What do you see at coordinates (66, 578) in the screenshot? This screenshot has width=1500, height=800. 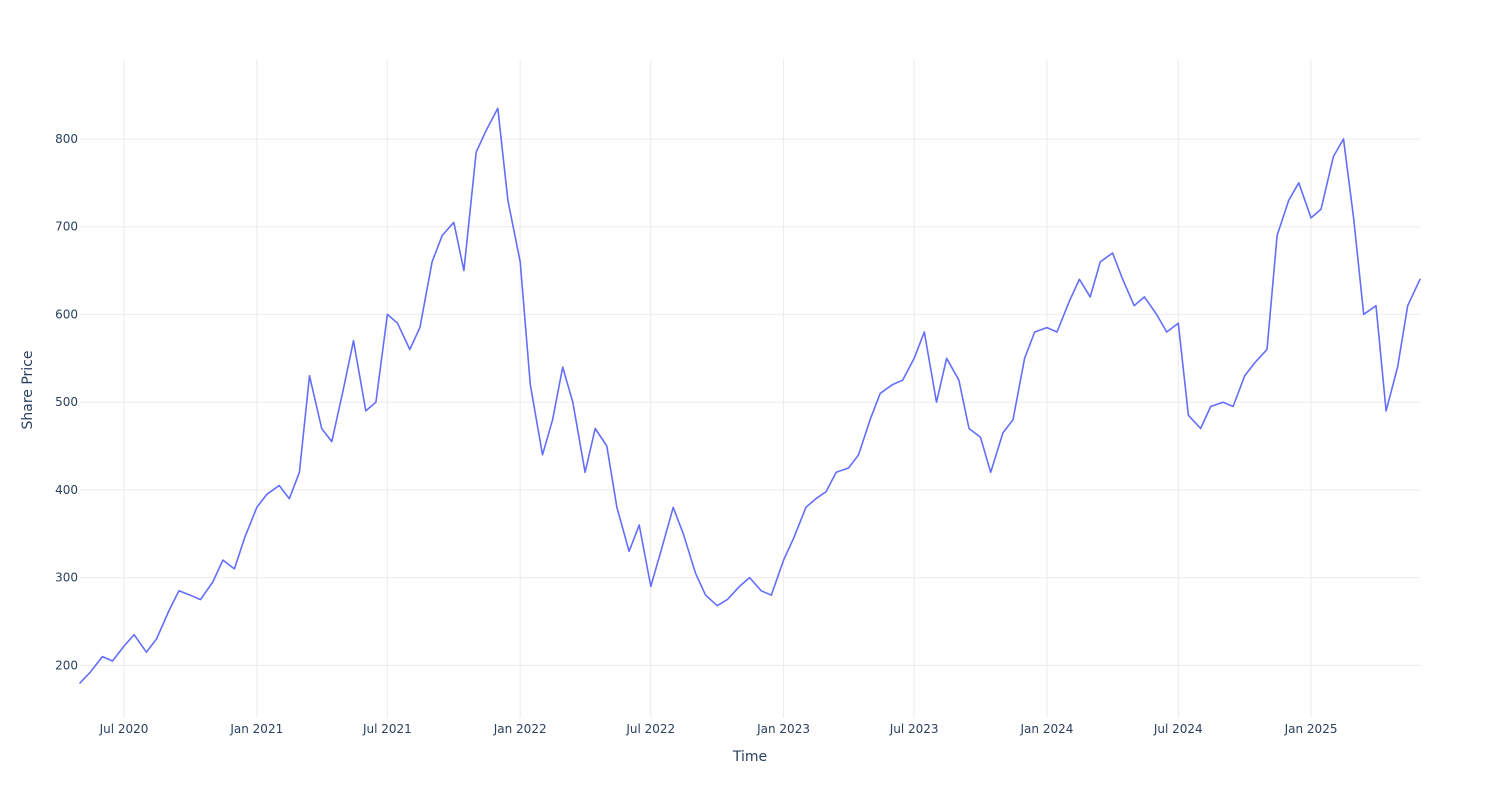 I see `y-tick-label: 300` at bounding box center [66, 578].